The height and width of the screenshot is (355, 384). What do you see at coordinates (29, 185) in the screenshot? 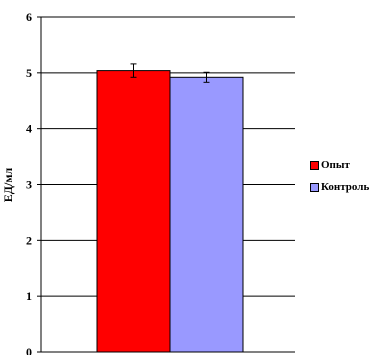
I see `y-tick-label-3: 3` at bounding box center [29, 185].